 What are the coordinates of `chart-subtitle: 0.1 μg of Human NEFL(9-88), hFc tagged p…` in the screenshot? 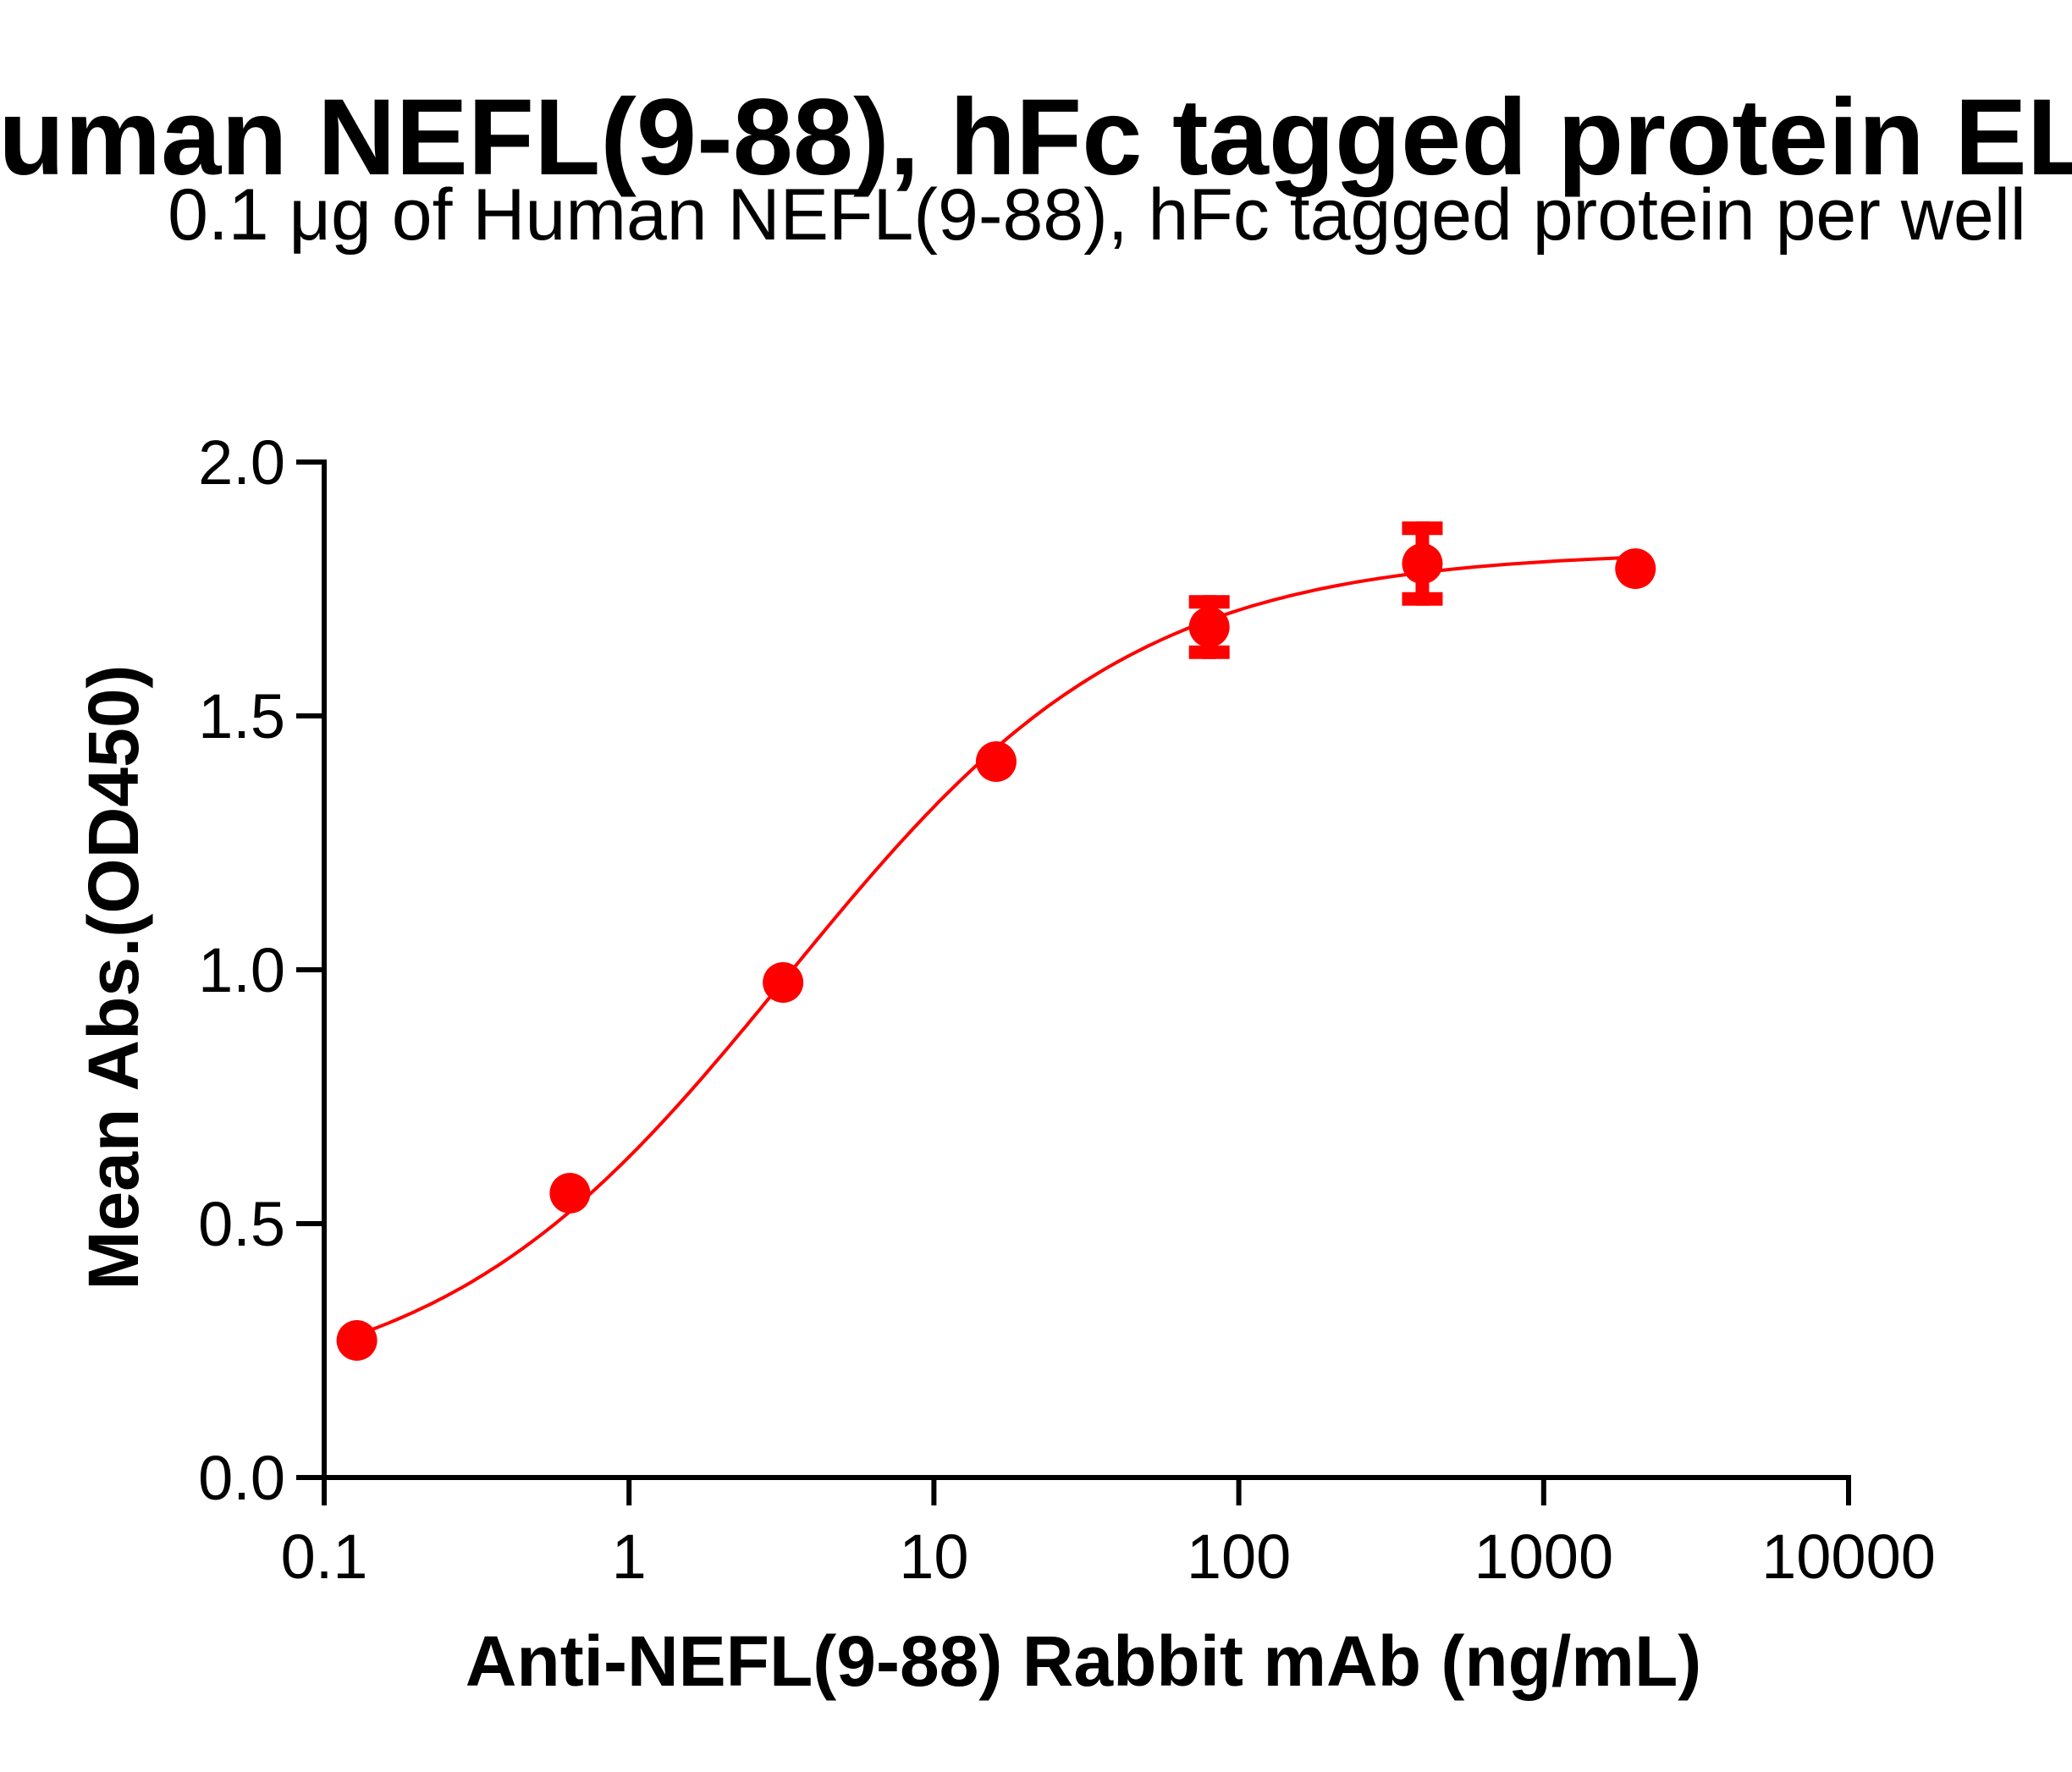 It's located at (1097, 215).